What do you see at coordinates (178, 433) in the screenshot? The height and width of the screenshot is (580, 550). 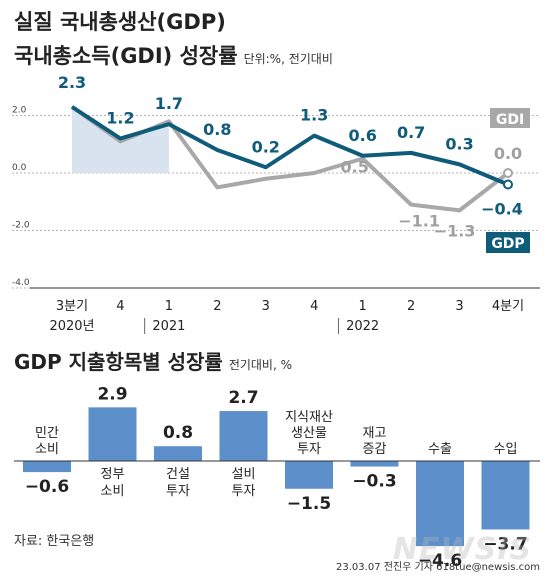 I see `bar-value-label: 0.8` at bounding box center [178, 433].